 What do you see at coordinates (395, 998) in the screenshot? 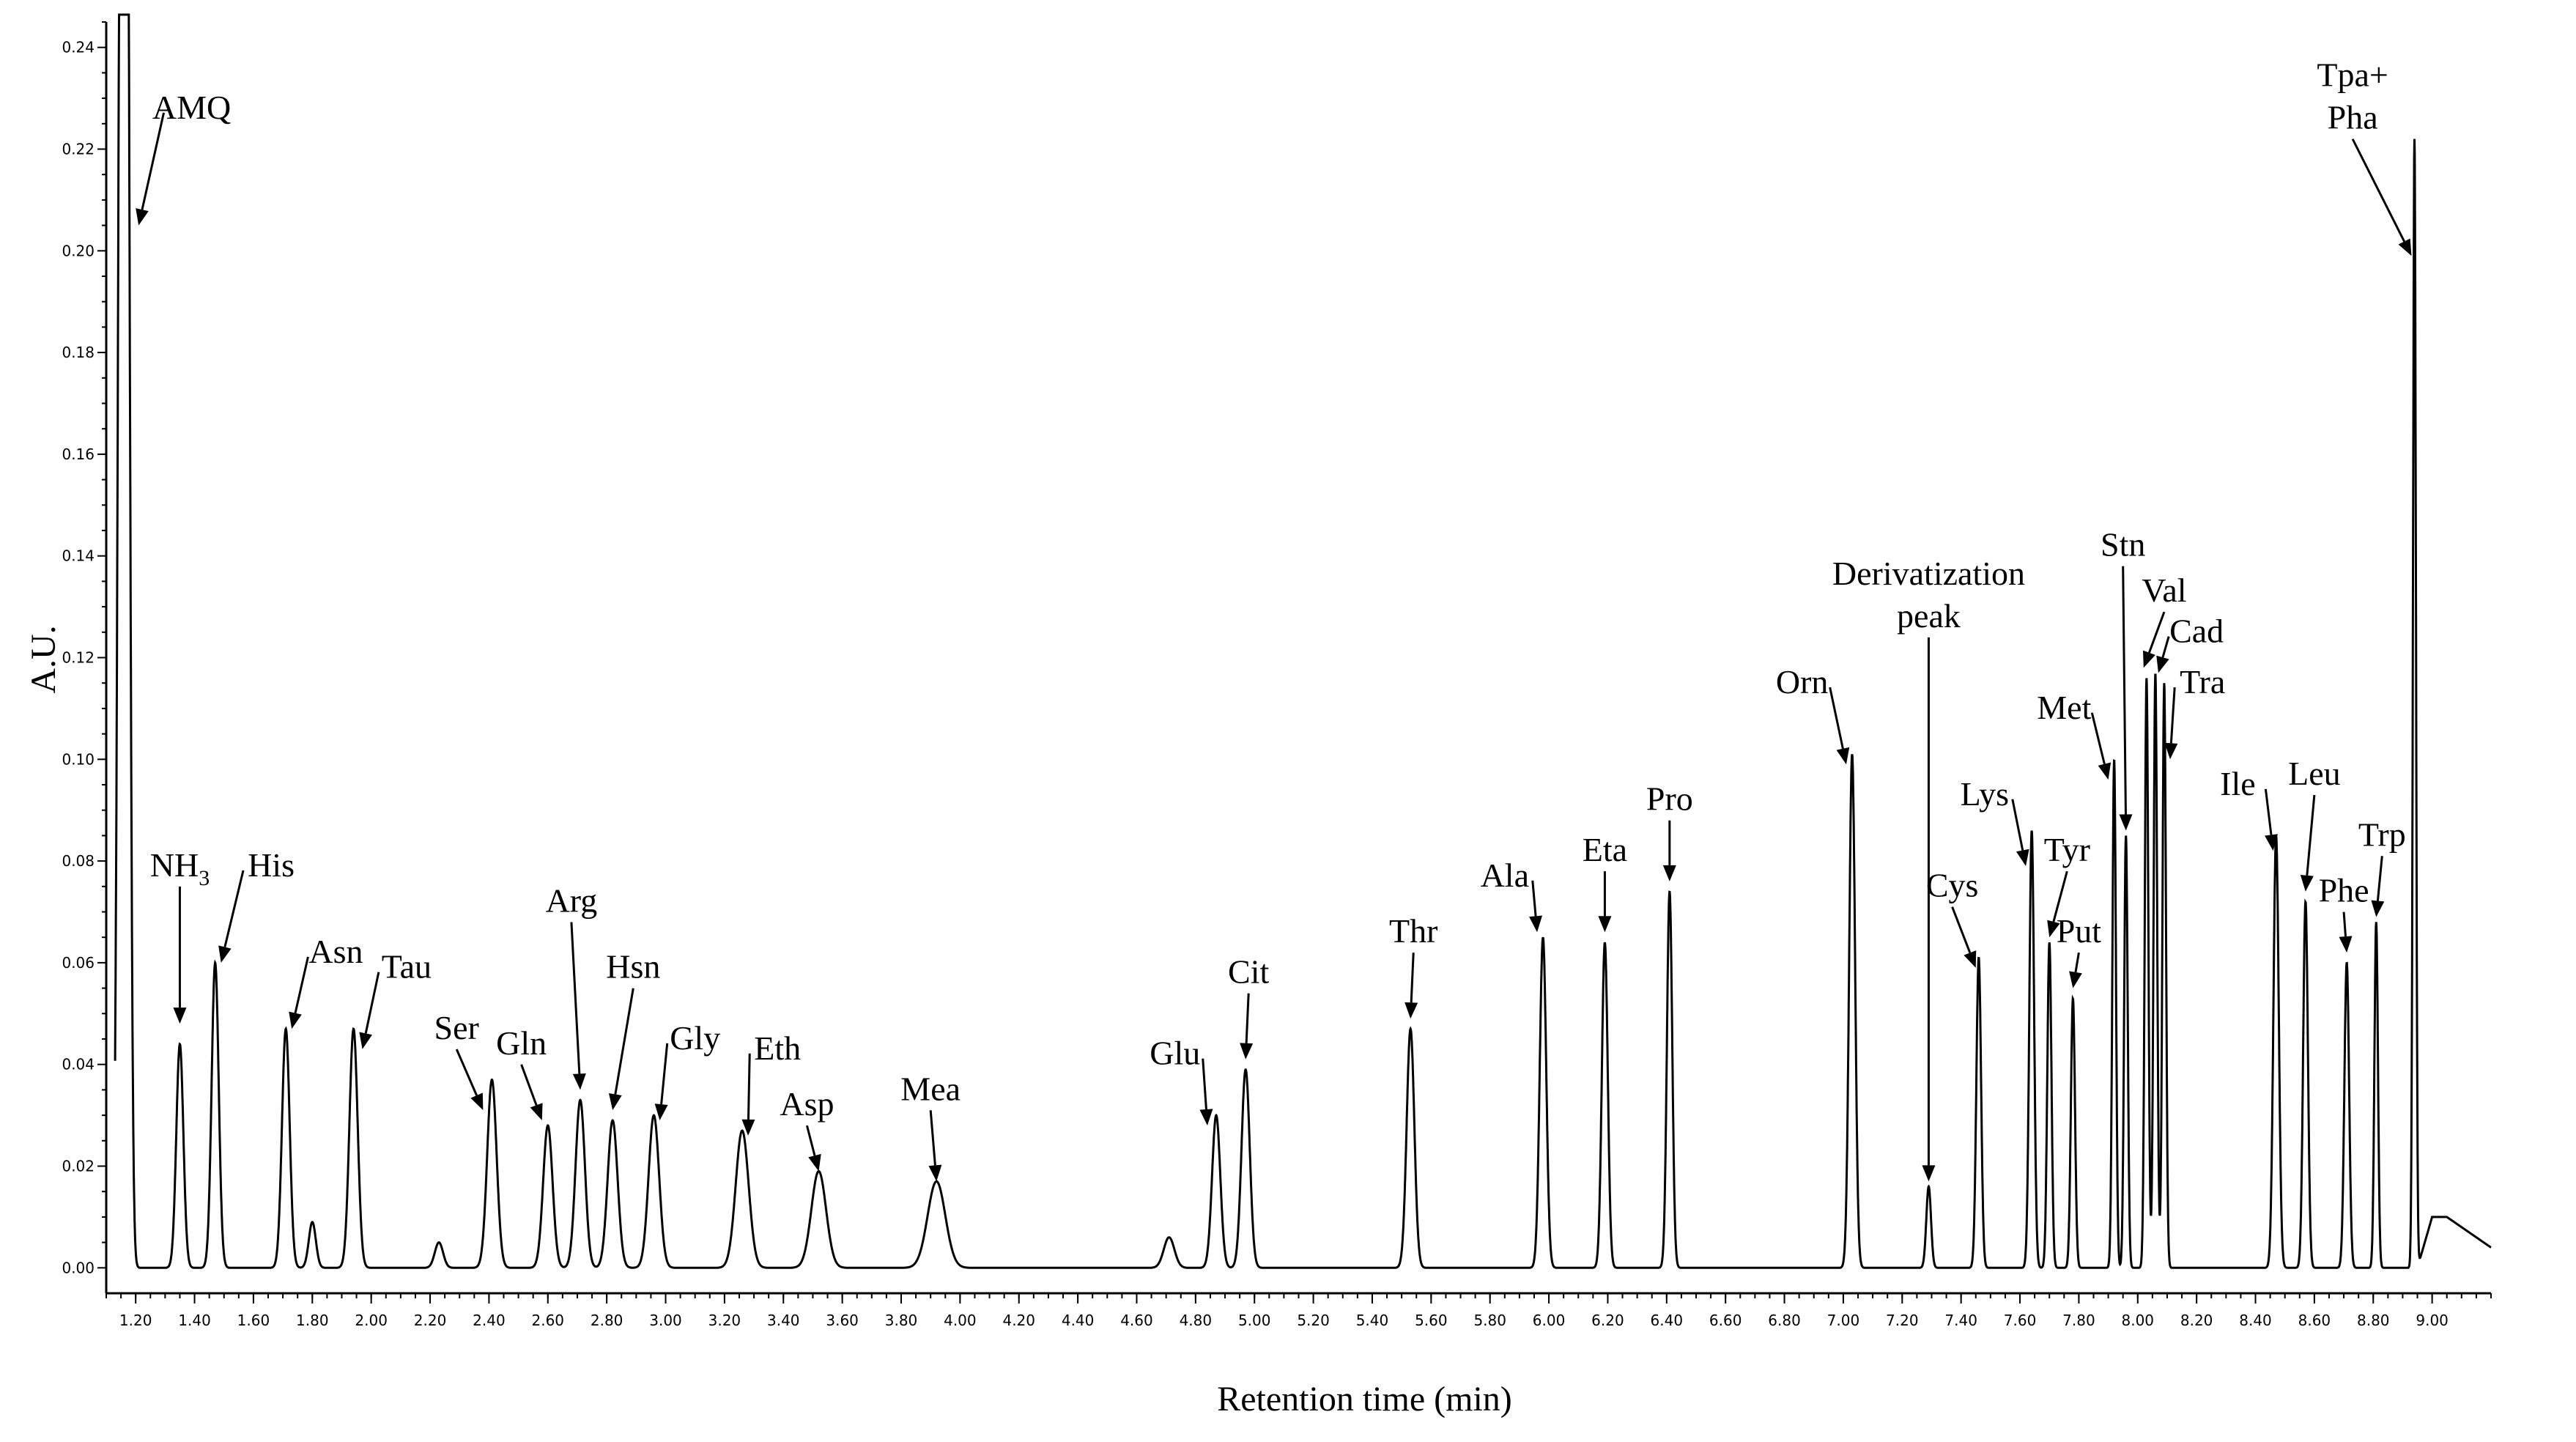
I see `peak-annotation: Tau` at bounding box center [395, 998].